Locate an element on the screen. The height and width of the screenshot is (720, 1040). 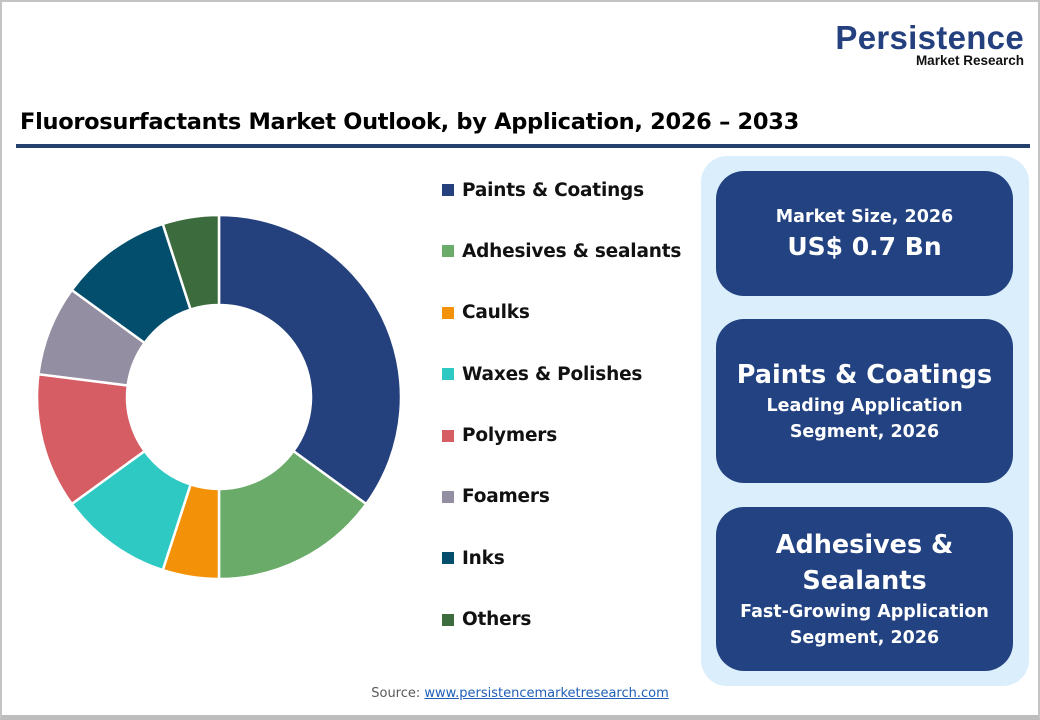
legend-label: Polymers is located at coordinates (510, 436).